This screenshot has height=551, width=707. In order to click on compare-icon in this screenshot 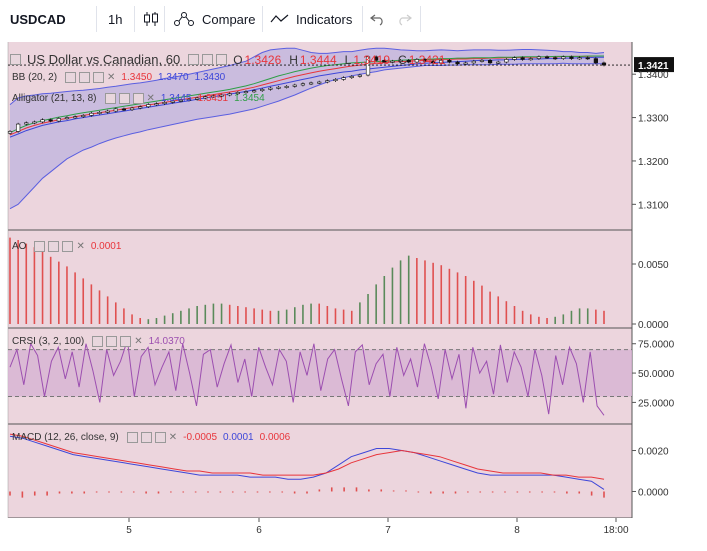, I will do `click(184, 19)`.